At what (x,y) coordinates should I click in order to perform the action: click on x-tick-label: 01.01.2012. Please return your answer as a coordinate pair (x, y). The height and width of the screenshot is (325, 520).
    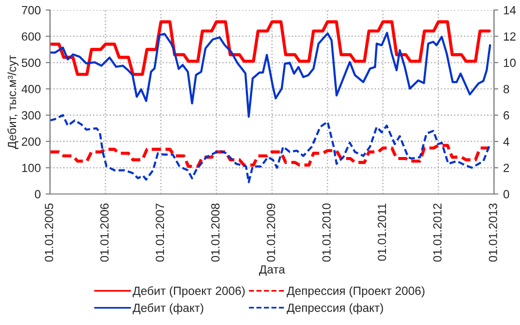
    Looking at the image, I should click on (437, 233).